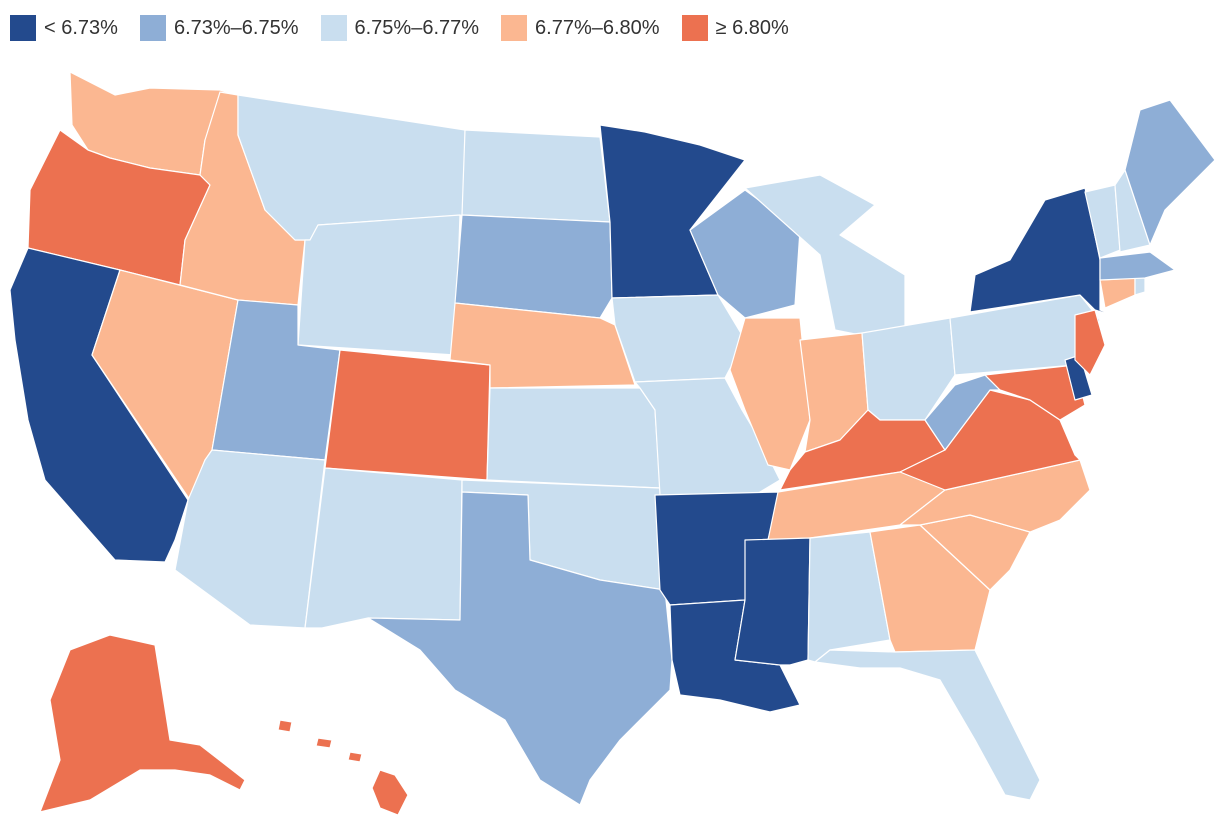  Describe the element at coordinates (1140, 286) in the screenshot. I see `state-ri` at that location.